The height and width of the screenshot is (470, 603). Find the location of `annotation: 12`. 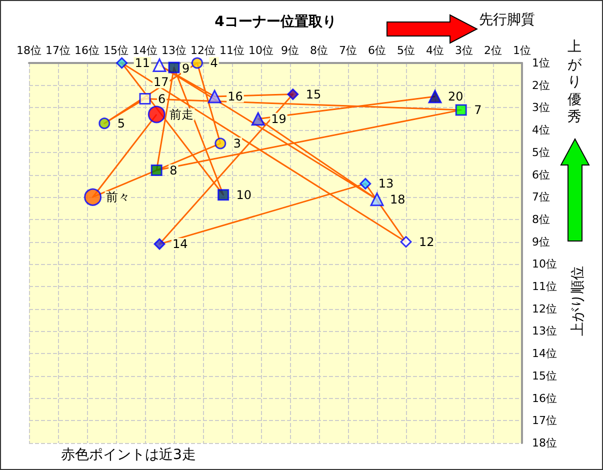

annotation: 12 is located at coordinates (426, 241).